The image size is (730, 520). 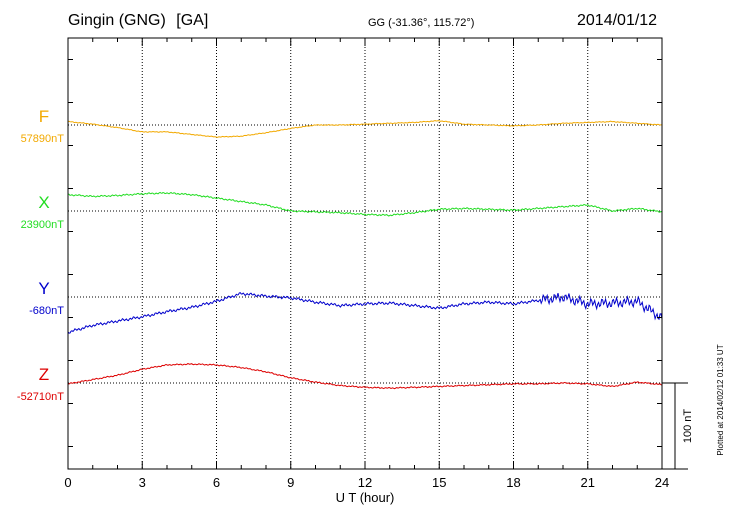 I want to click on plot-date: 2014/01/12, so click(x=617, y=20).